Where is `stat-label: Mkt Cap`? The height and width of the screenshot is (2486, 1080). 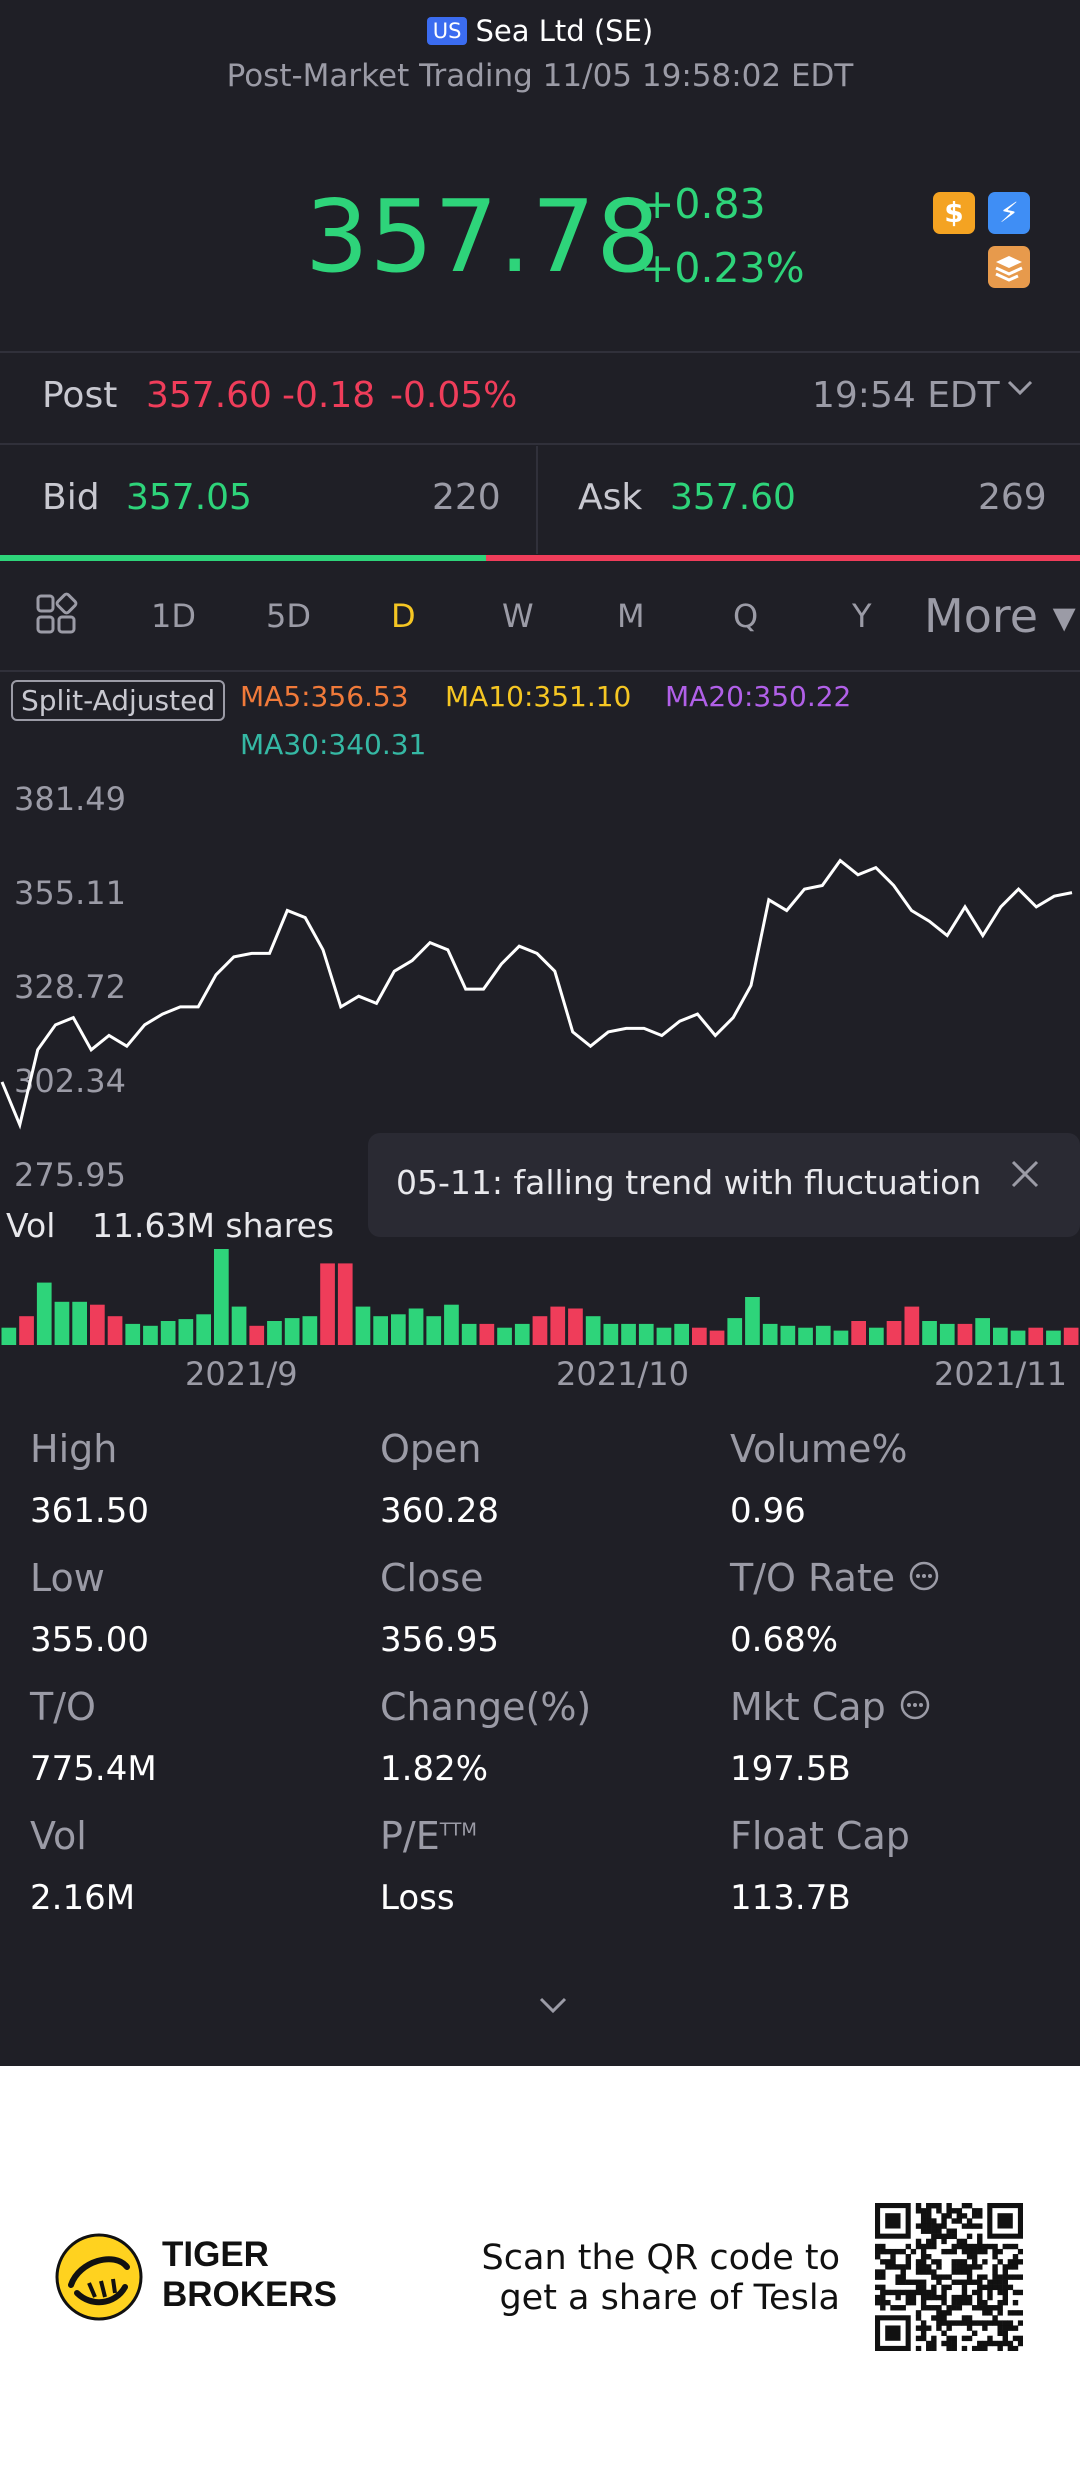 stat-label: Mkt Cap is located at coordinates (831, 1707).